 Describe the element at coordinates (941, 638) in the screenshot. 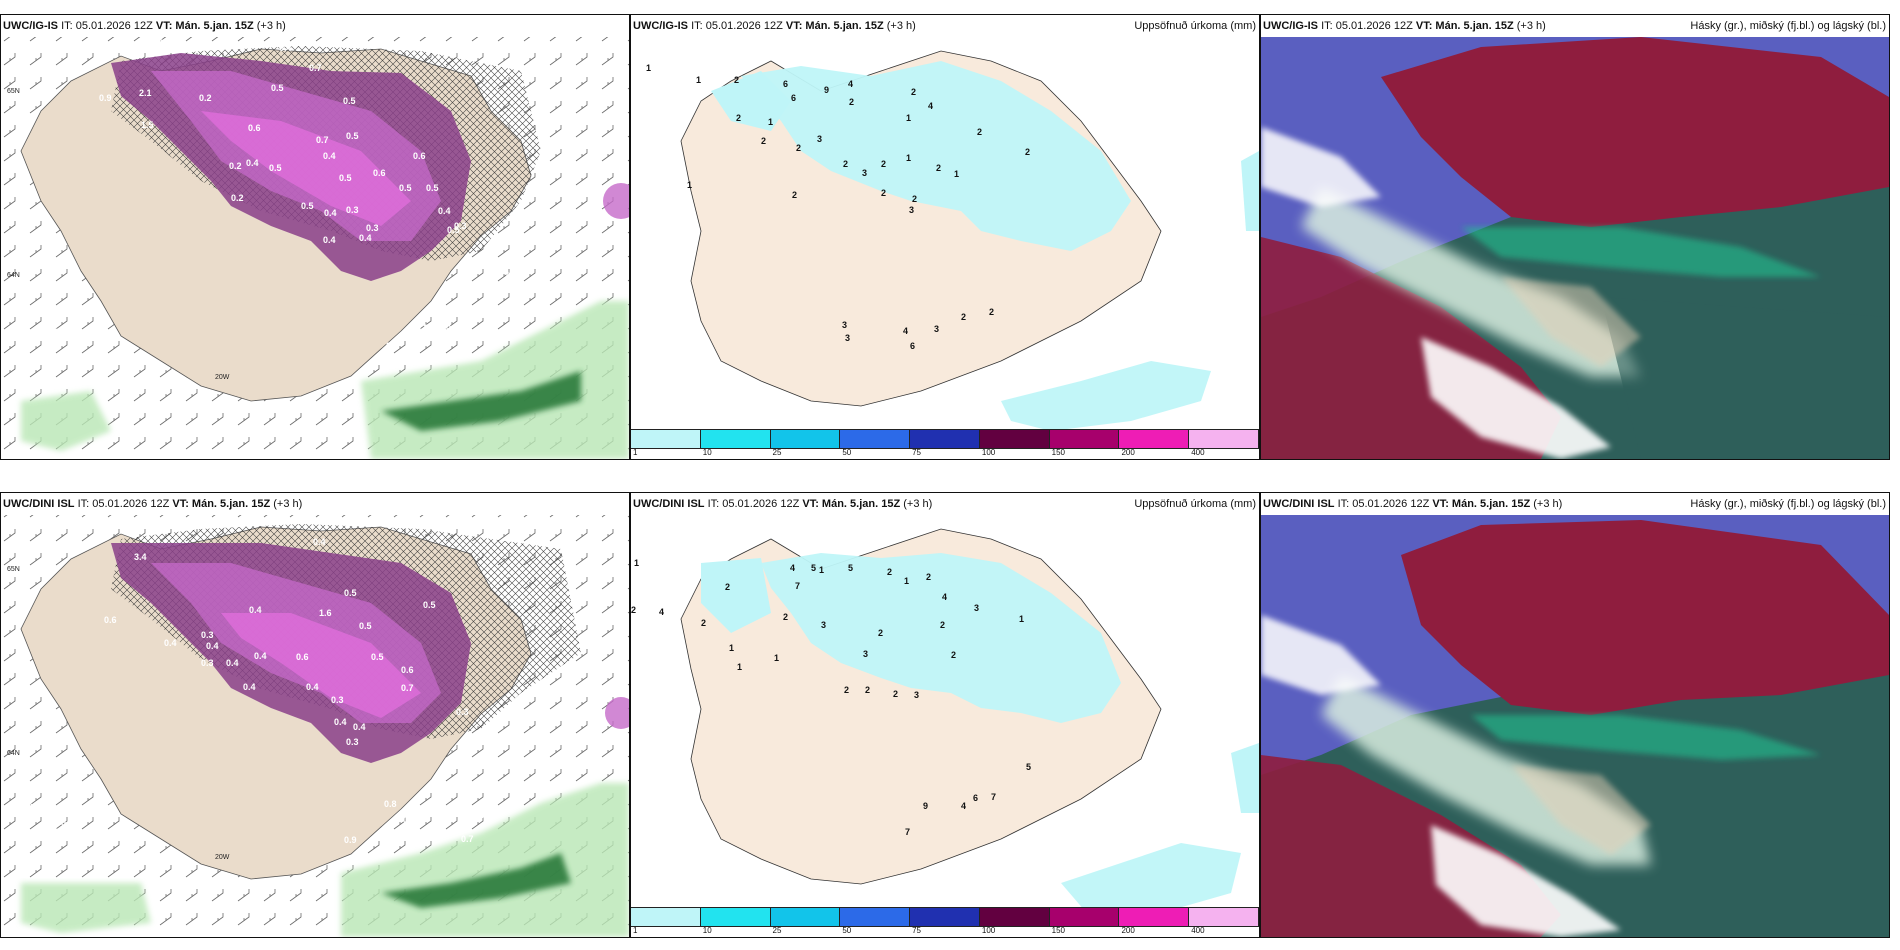

I see `precip-area-cyan` at that location.